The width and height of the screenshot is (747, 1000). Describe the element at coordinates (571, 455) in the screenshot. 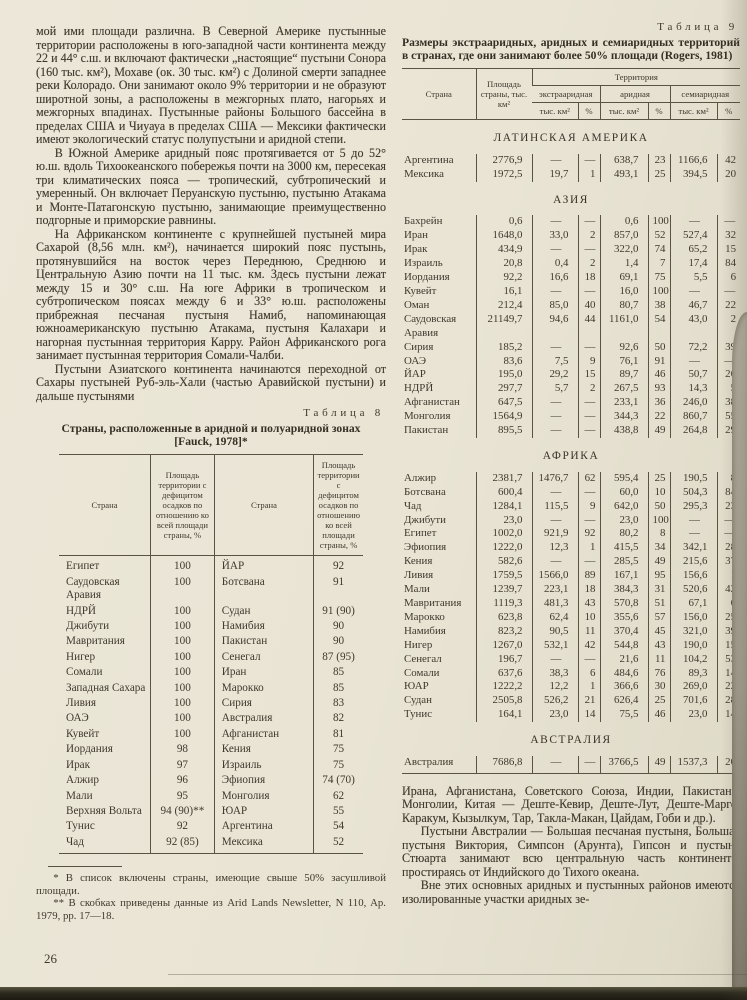

I see `table-section-heading: АФРИКА` at that location.